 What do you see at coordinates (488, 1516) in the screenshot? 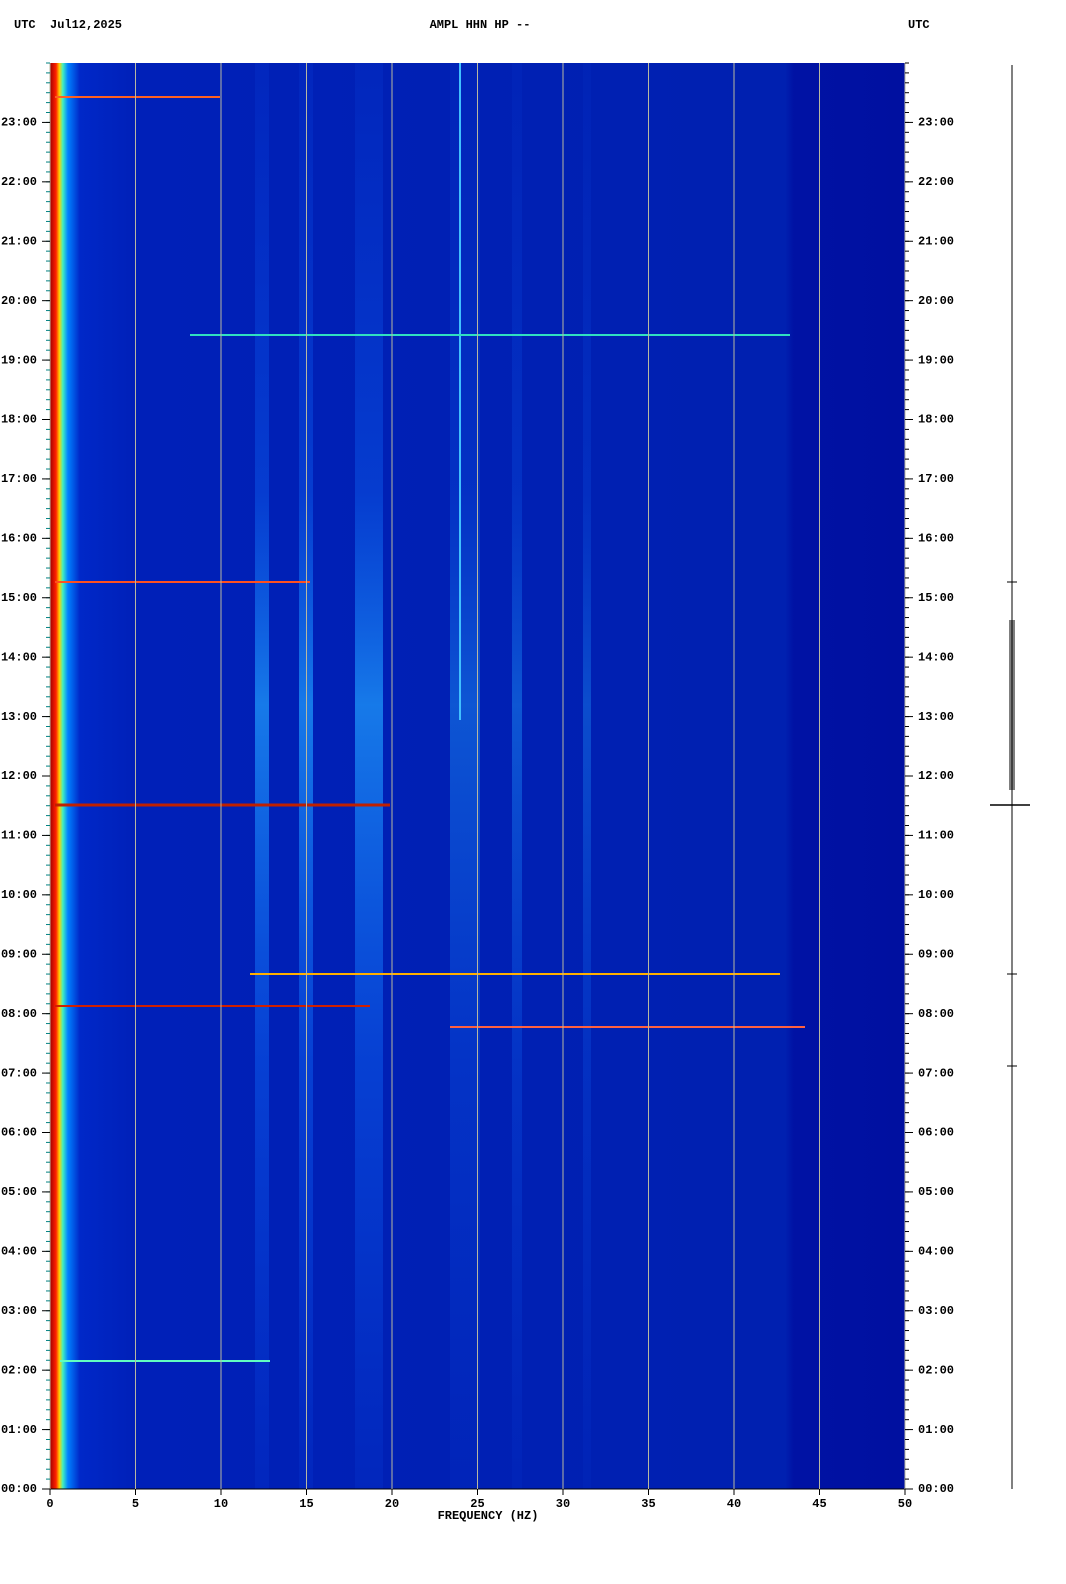
I see `x-axis-label: FREQUENCY (HZ)` at bounding box center [488, 1516].